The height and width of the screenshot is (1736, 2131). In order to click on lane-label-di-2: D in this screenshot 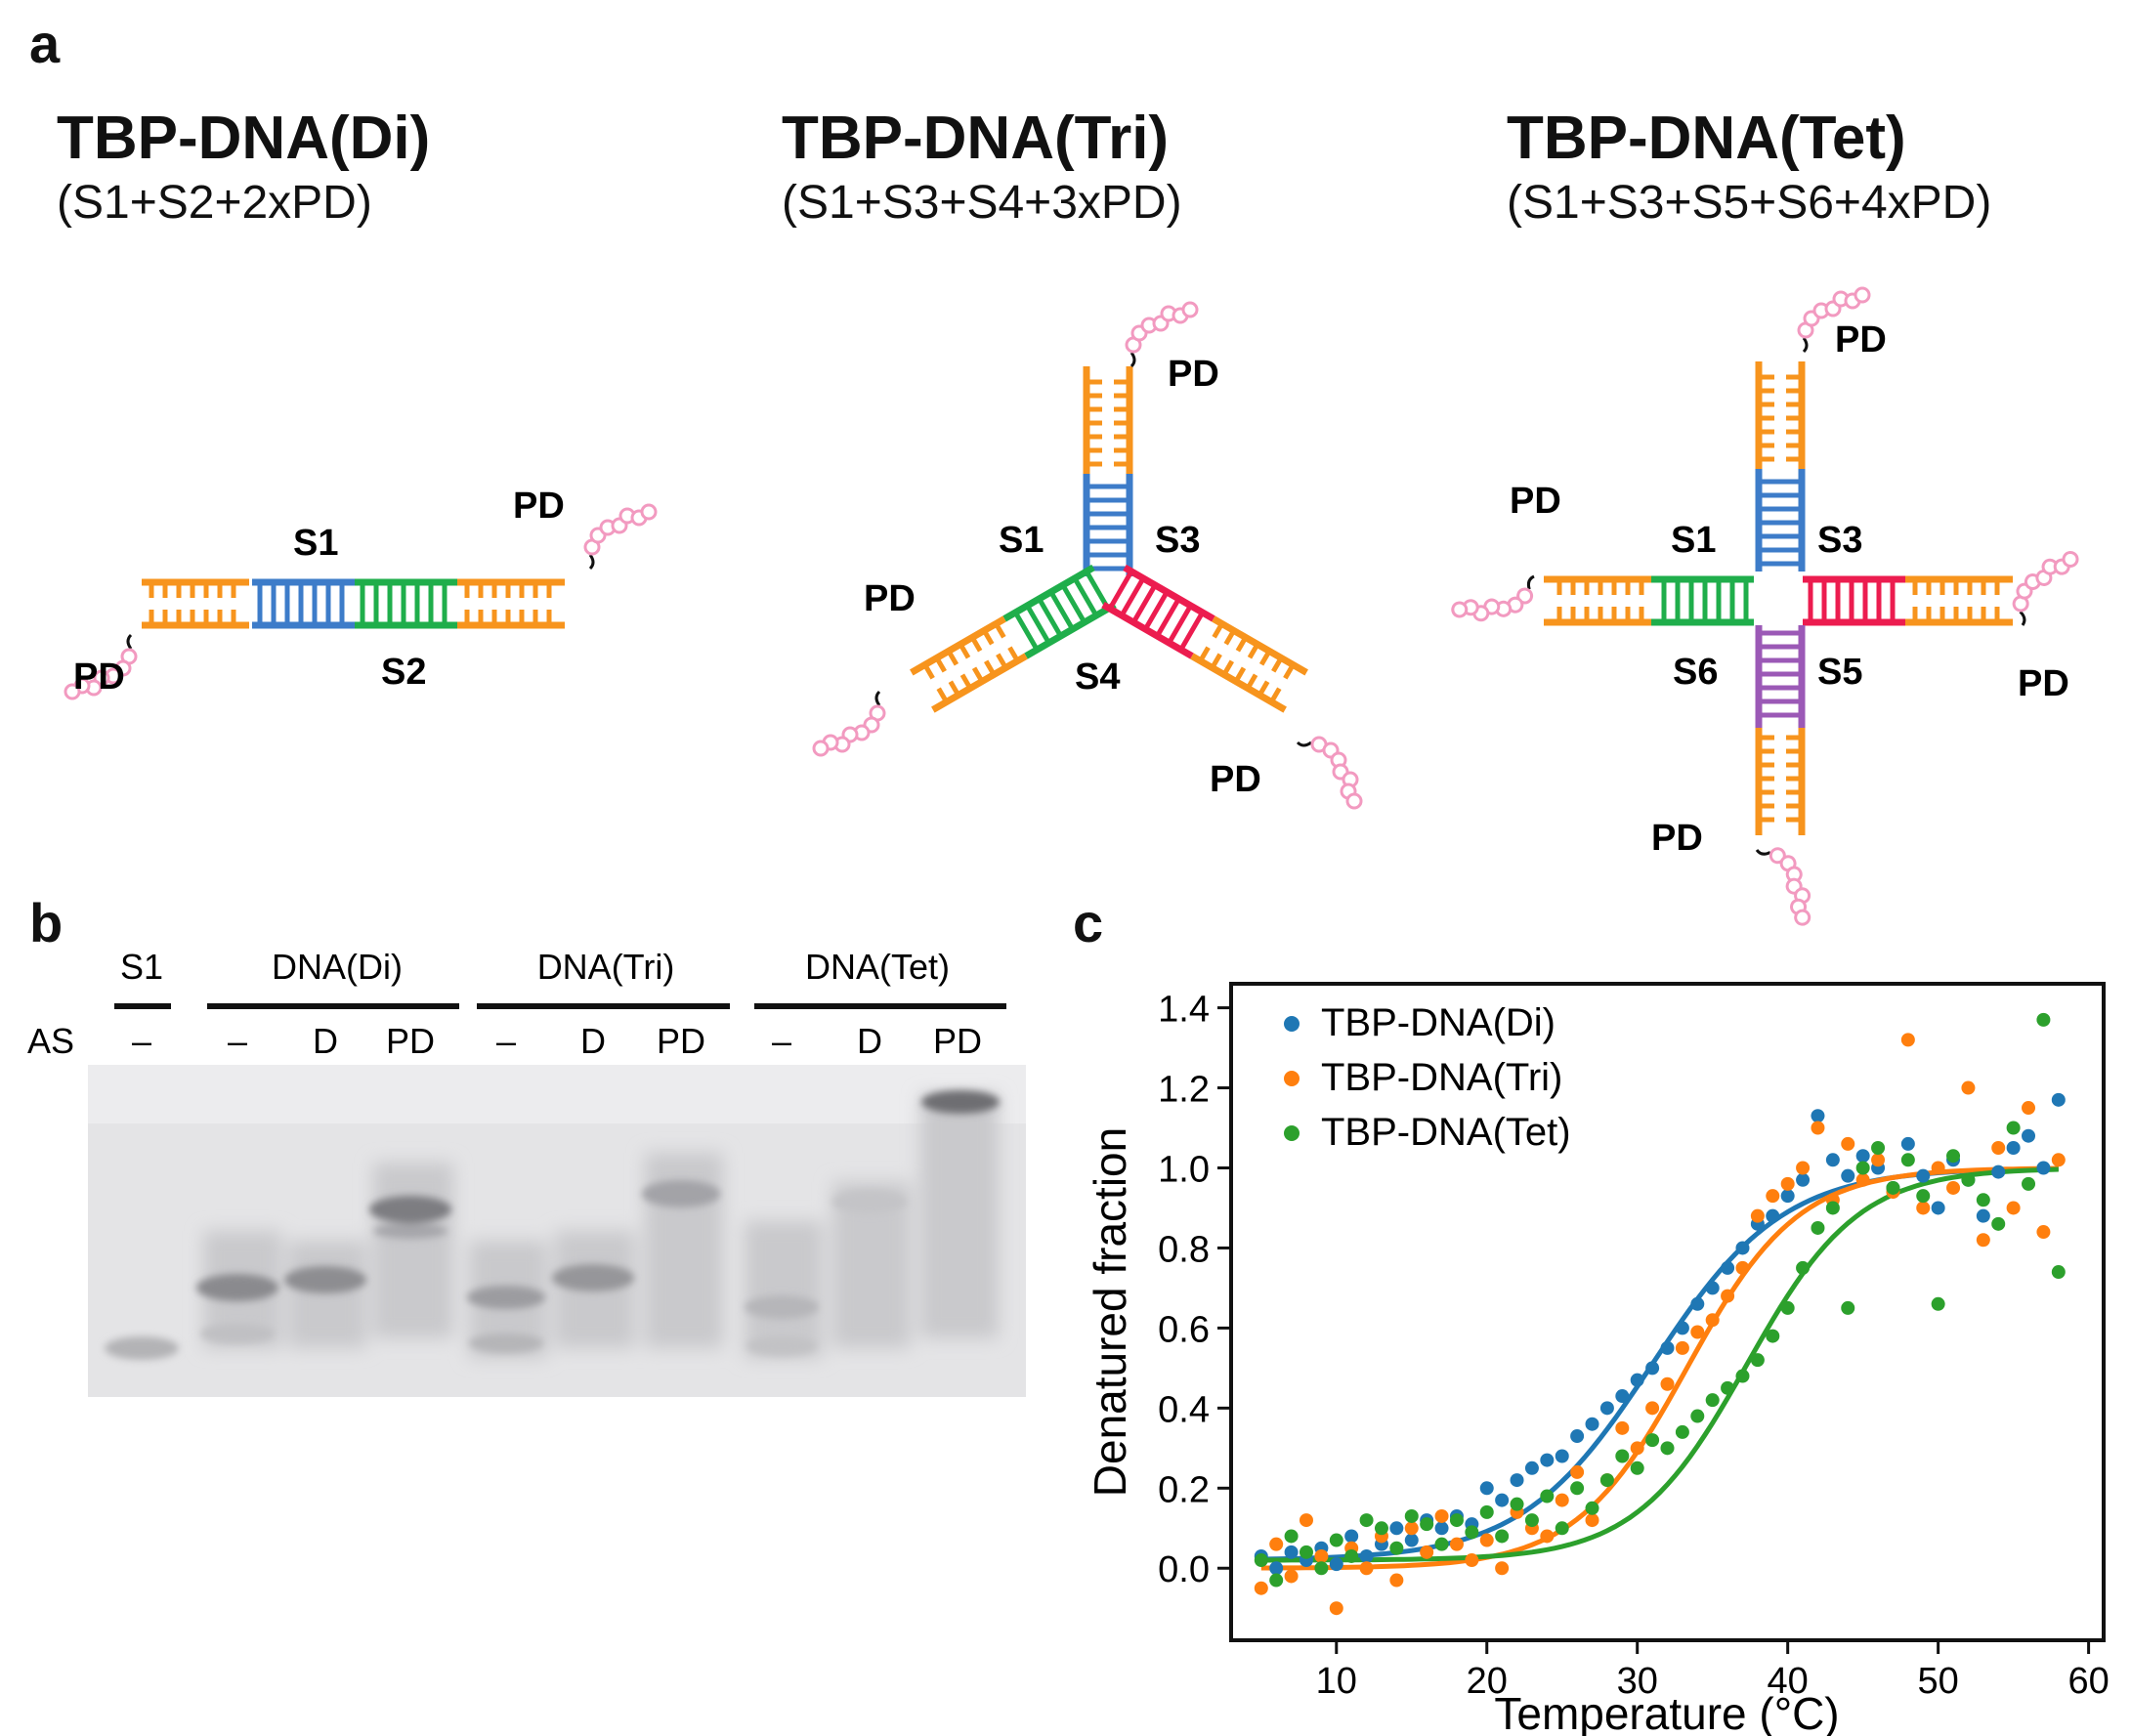, I will do `click(325, 1041)`.